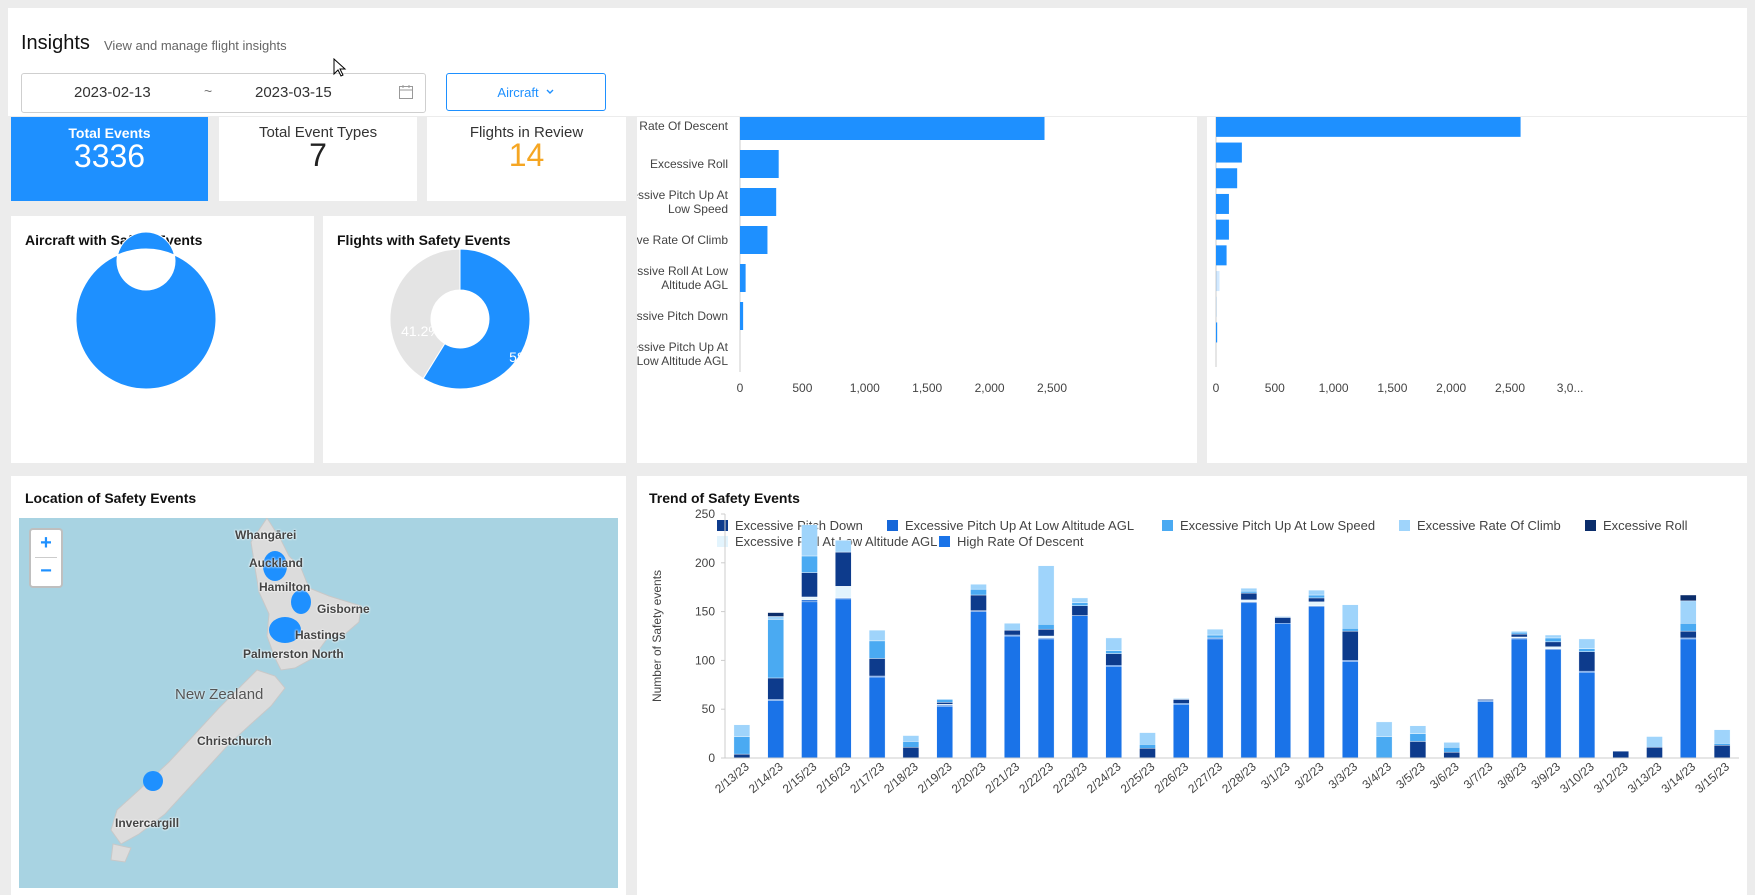 Image resolution: width=1755 pixels, height=895 pixels. What do you see at coordinates (526, 159) in the screenshot?
I see `kpi-flights-in-review: Flights in Review 14` at bounding box center [526, 159].